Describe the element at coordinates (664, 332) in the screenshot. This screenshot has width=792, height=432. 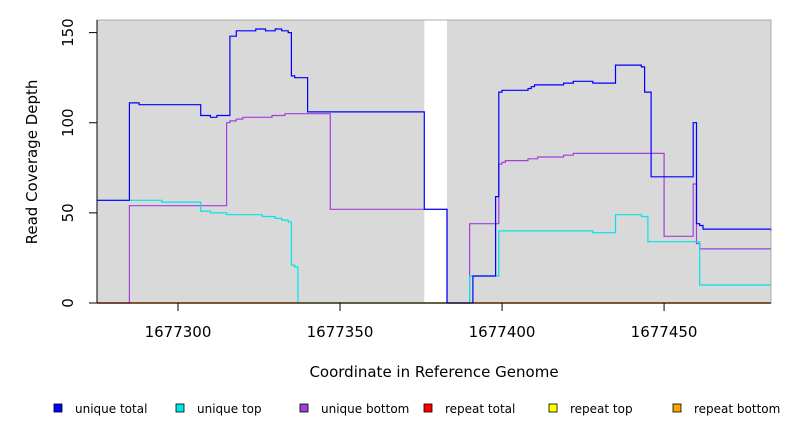
I see `x-tick-label: 1677450` at that location.